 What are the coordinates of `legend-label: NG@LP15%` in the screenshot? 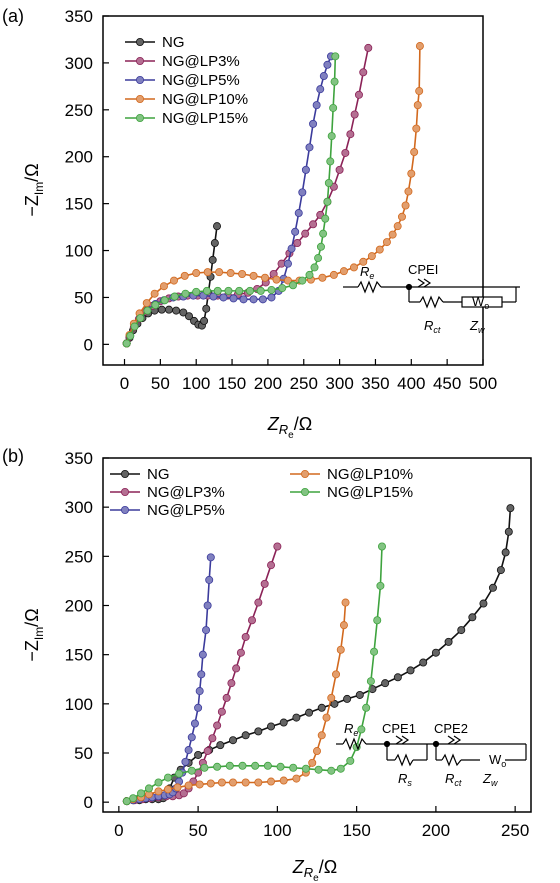 It's located at (370, 492).